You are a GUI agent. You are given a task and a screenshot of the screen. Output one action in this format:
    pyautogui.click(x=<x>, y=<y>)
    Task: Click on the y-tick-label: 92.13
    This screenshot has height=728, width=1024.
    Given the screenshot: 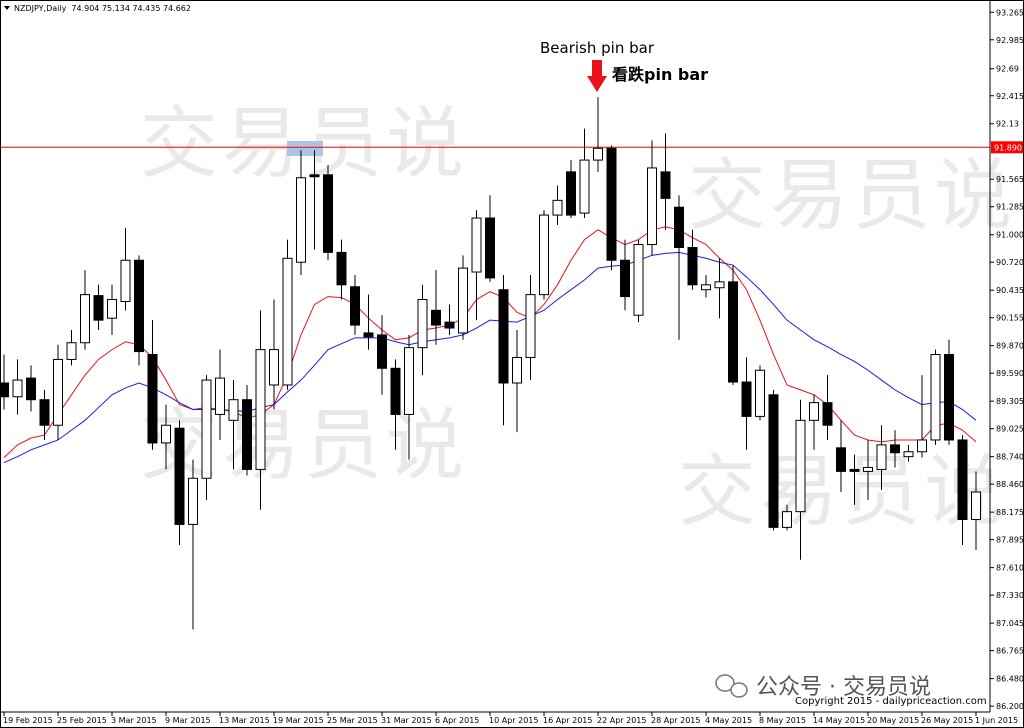 What is the action you would take?
    pyautogui.click(x=1007, y=124)
    